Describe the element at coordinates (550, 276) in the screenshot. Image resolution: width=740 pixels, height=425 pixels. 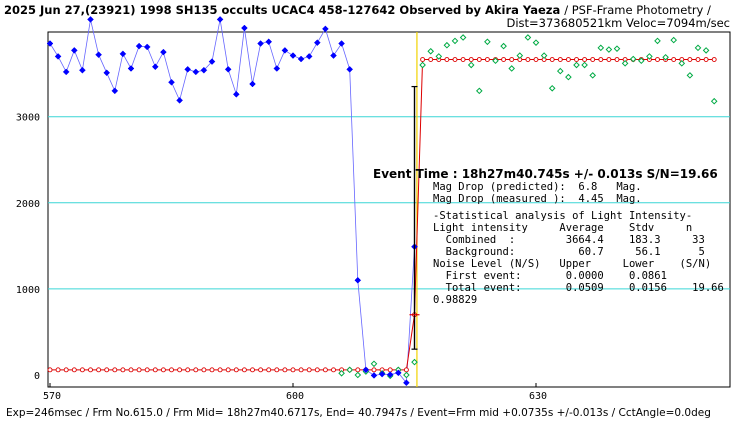
I see `noise-first-event-row: First event: 0.0000 0.0861` at that location.